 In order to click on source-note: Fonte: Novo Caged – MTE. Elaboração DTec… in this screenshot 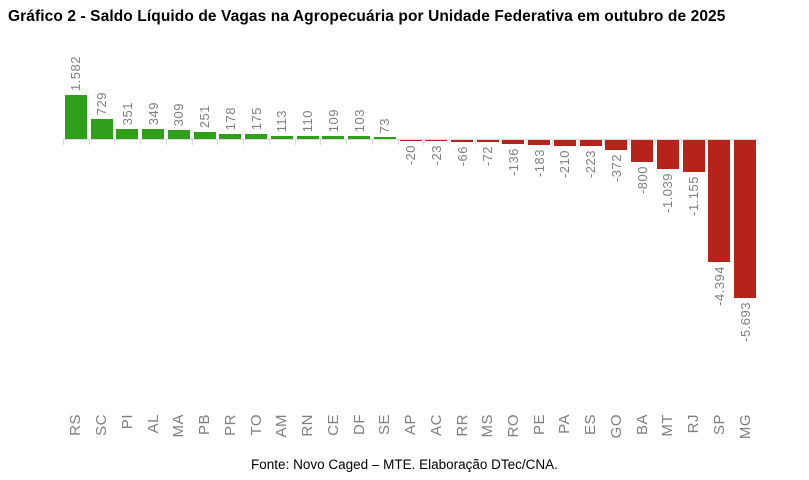, I will do `click(404, 464)`.